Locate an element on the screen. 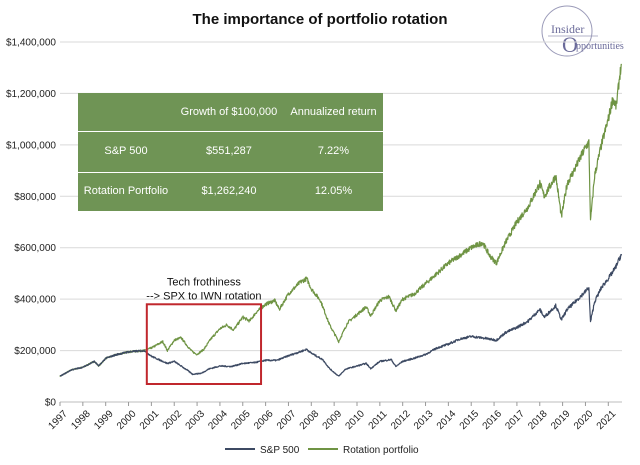 Image resolution: width=640 pixels, height=465 pixels. logo-initial: O is located at coordinates (570, 44).